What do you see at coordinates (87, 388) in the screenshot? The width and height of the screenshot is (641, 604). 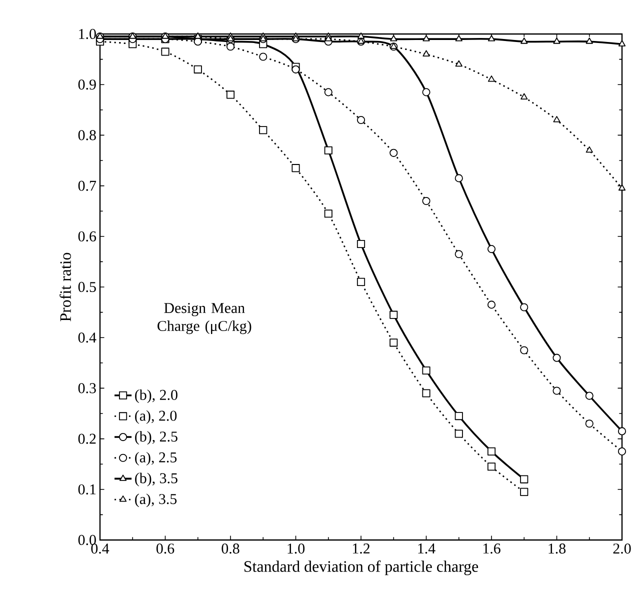 I see `y-tick-label: 0.3` at bounding box center [87, 388].